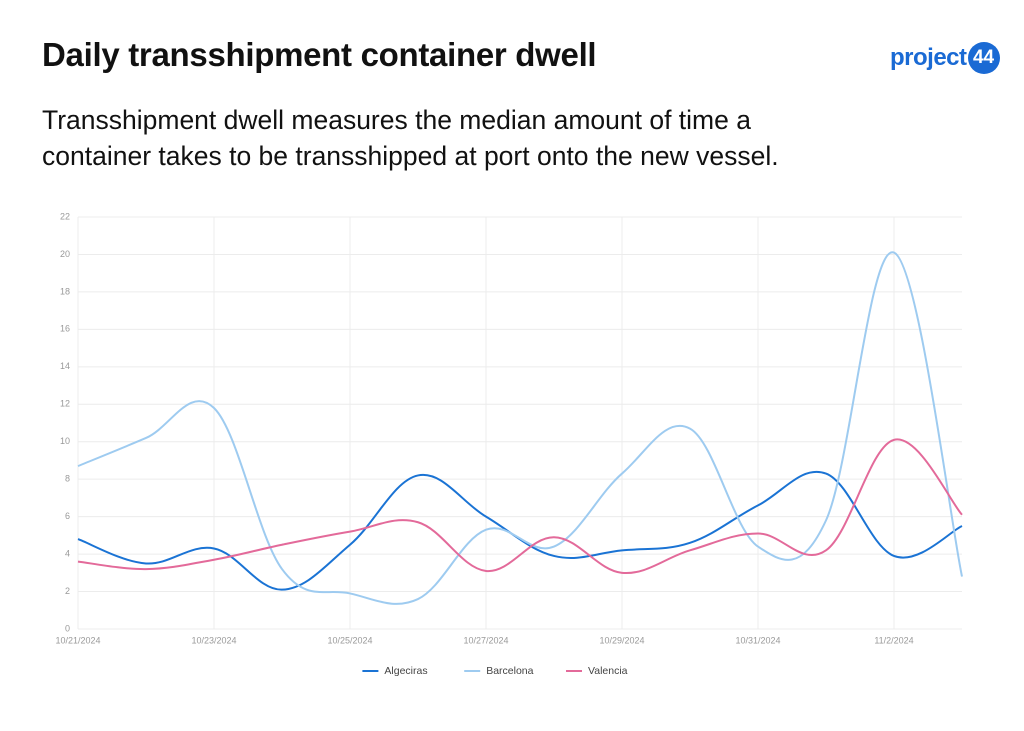 This screenshot has height=731, width=1024. Describe the element at coordinates (77, 640) in the screenshot. I see `x-tick-label: 10/21/2024` at that location.